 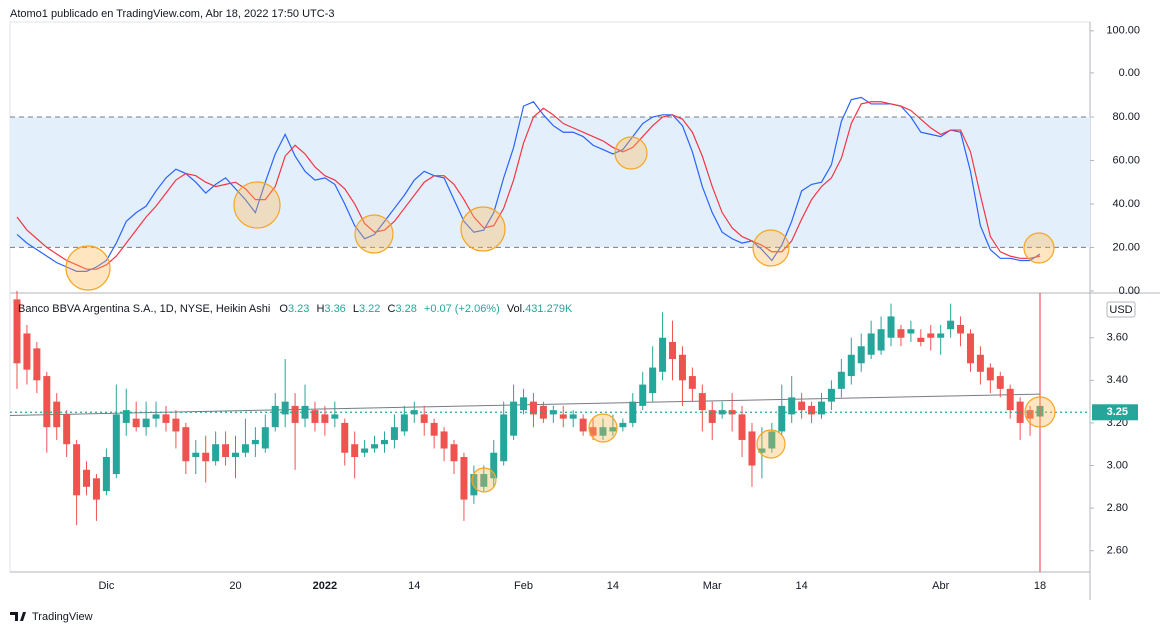 I want to click on y-tick-label: 40.00, so click(x=1126, y=204).